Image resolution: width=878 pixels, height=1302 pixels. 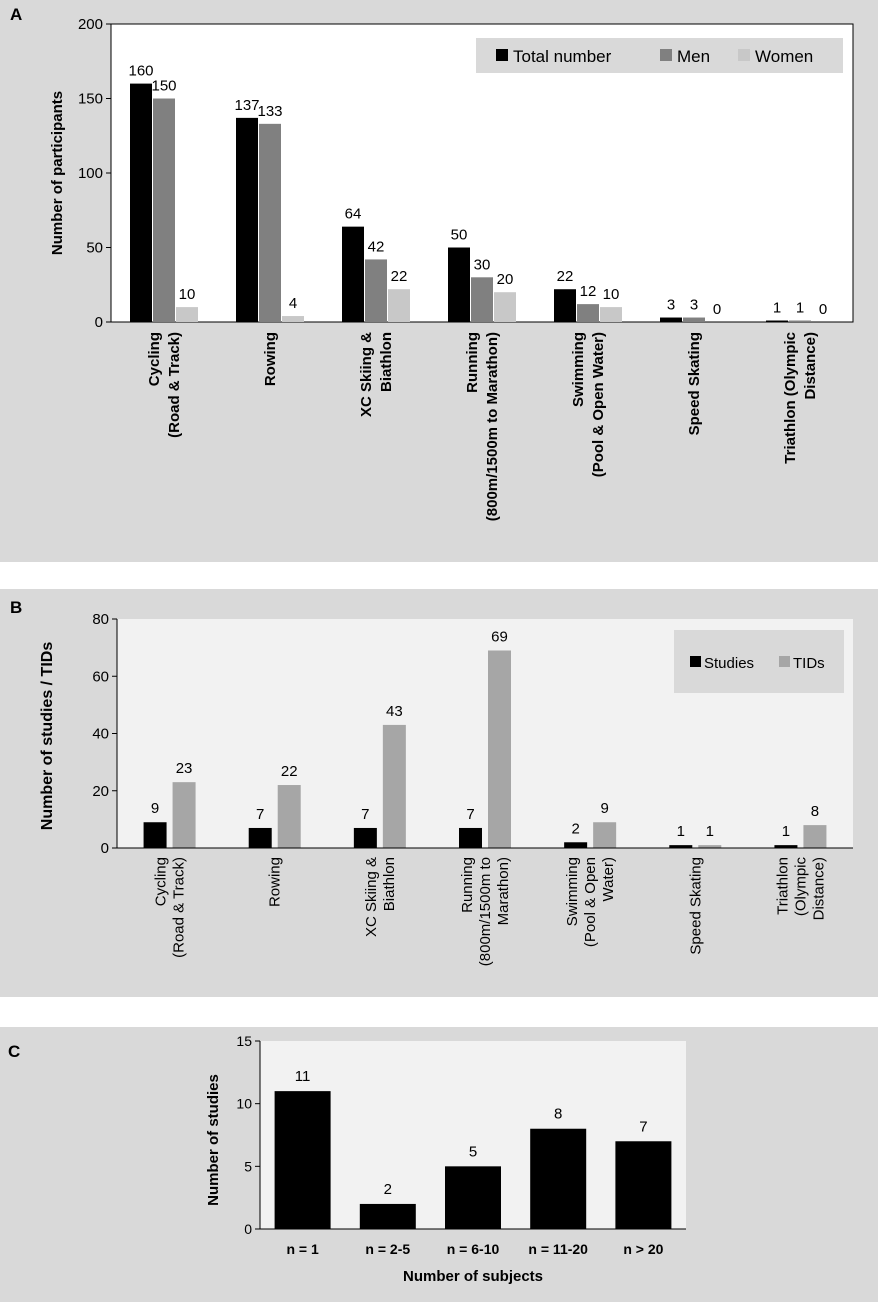 What do you see at coordinates (505, 279) in the screenshot?
I see `data-label: 20` at bounding box center [505, 279].